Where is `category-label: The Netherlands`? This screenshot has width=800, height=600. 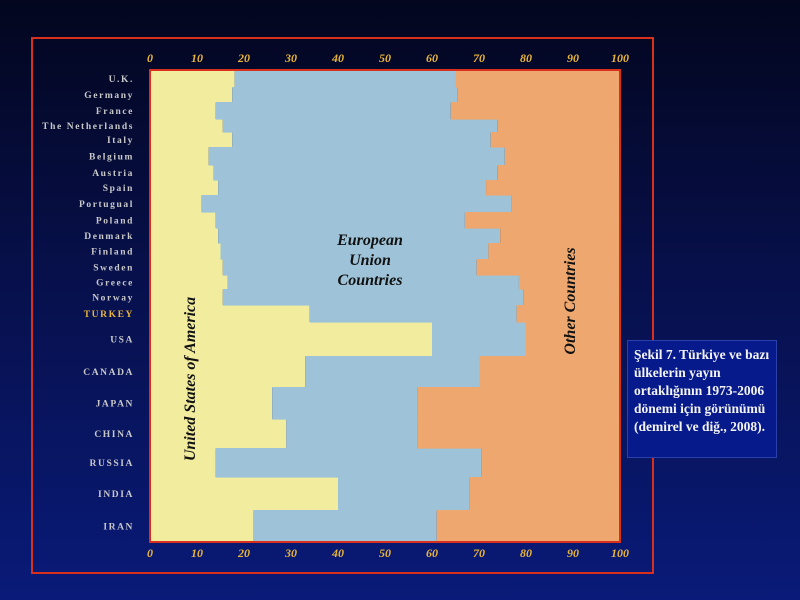
category-label: The Netherlands is located at coordinates (88, 127).